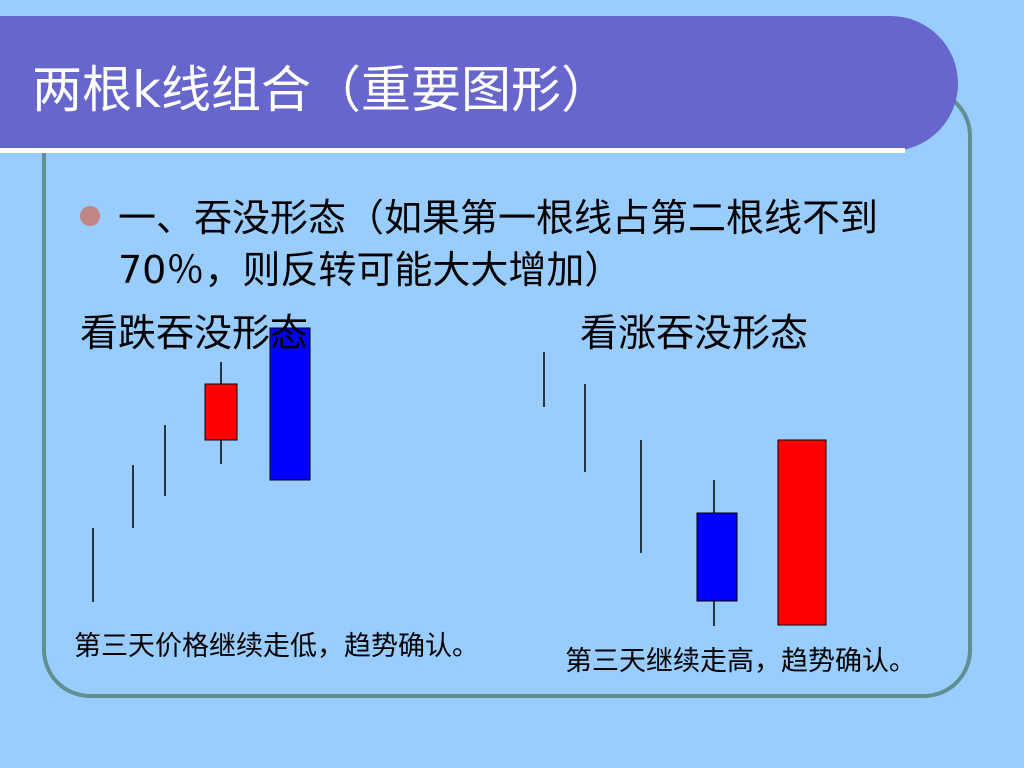 The height and width of the screenshot is (768, 1024). What do you see at coordinates (321, 90) in the screenshot?
I see `slide-title: 两根k线组合（重要图形）` at bounding box center [321, 90].